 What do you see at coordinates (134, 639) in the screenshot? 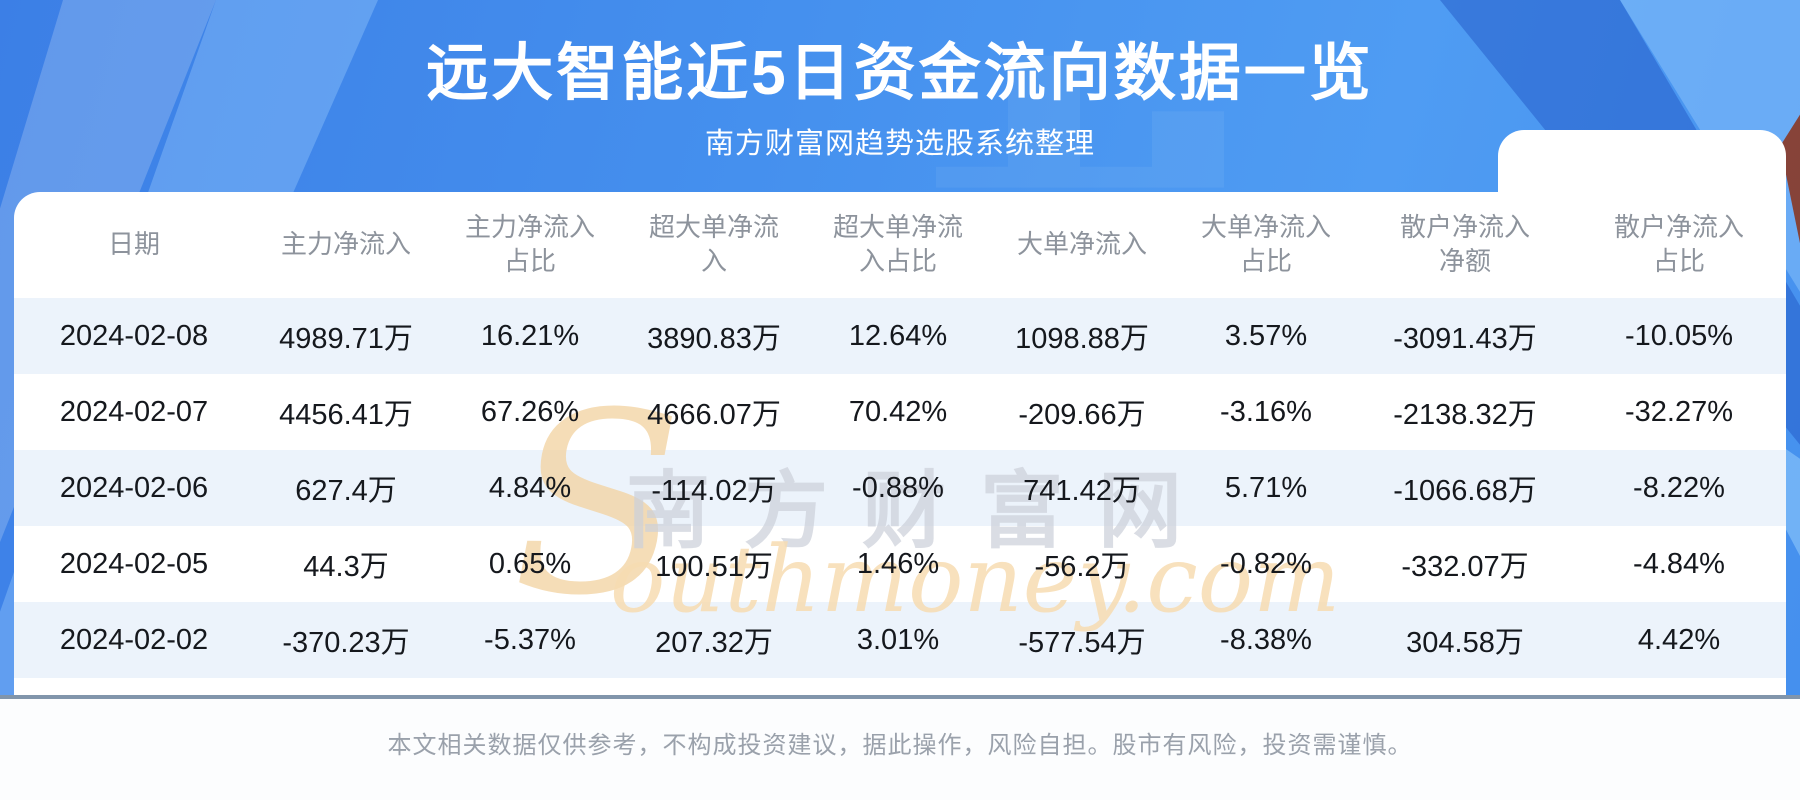
I see `table-cell: 2024-02-02` at bounding box center [134, 639].